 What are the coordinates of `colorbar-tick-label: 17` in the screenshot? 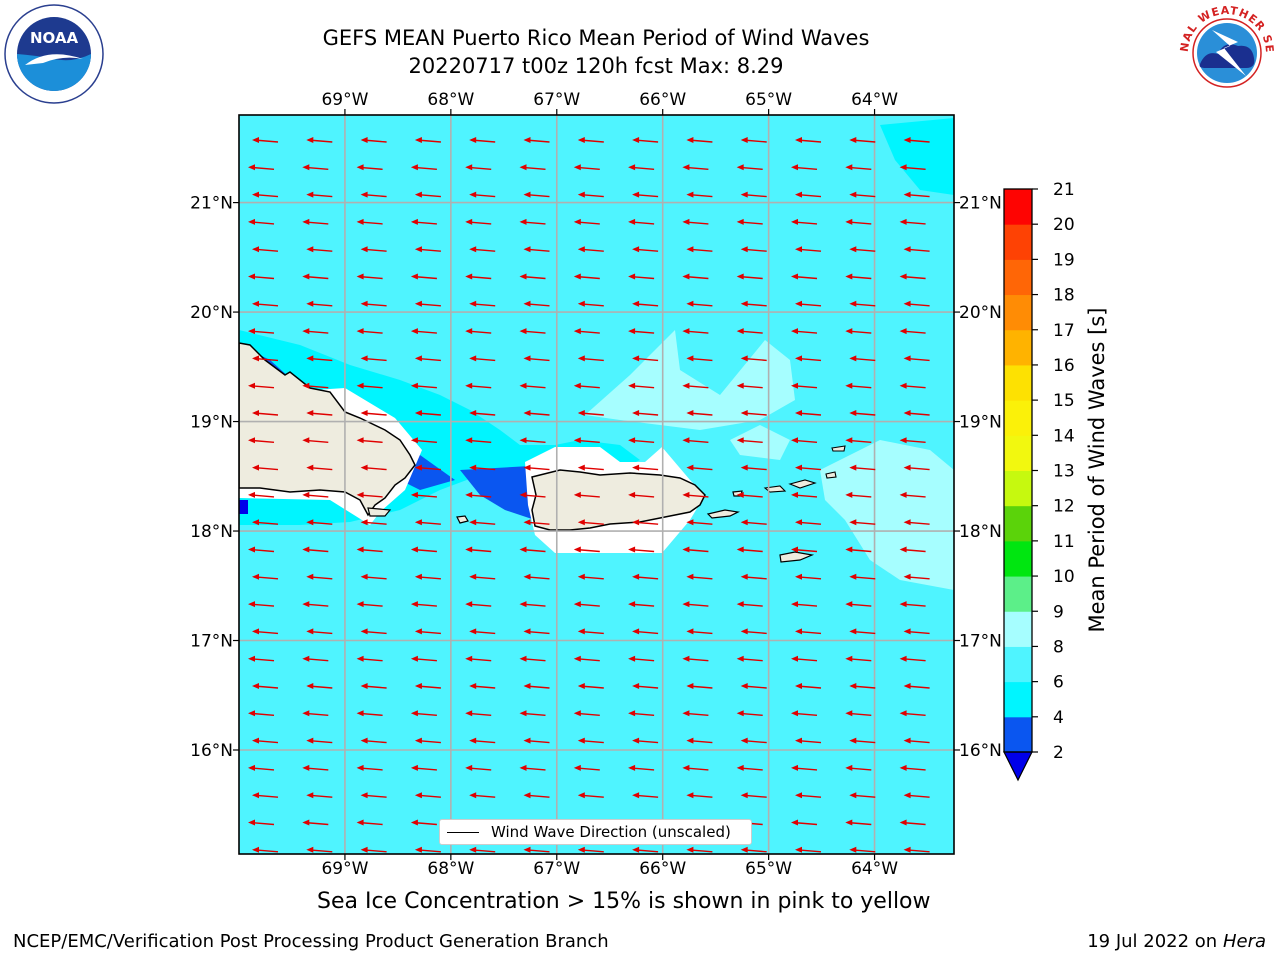 It's located at (1064, 331).